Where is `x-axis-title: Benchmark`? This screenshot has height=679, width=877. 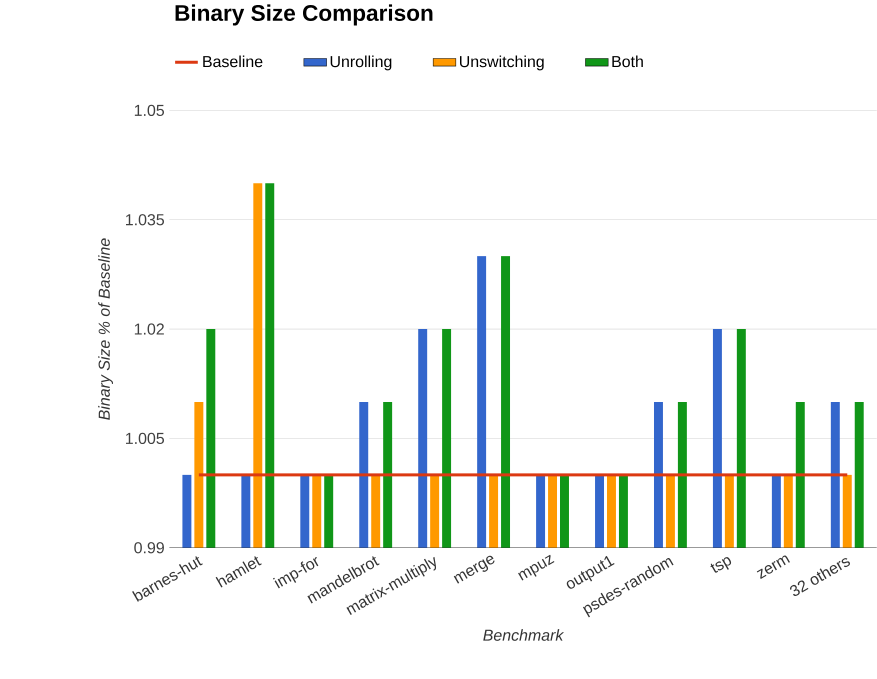
x-axis-title: Benchmark is located at coordinates (523, 635).